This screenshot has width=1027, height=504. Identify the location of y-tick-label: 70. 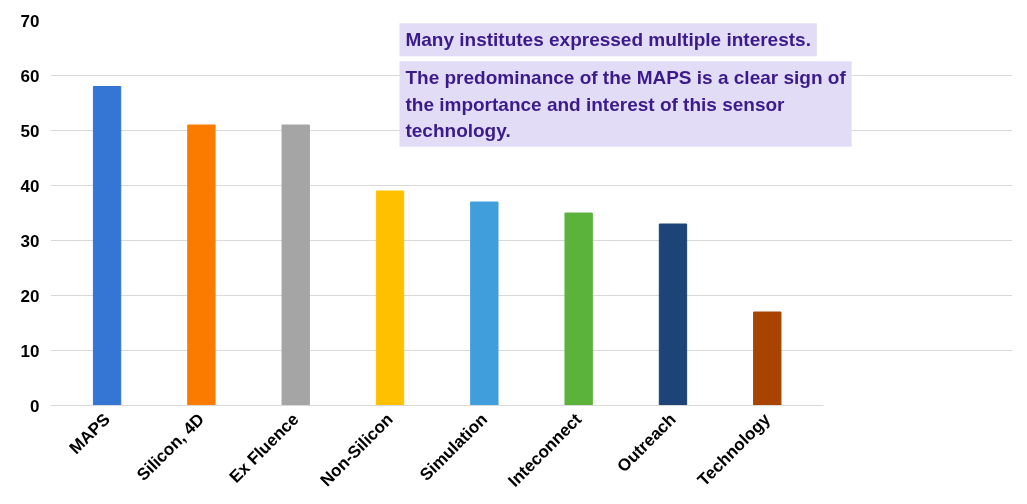
(30, 21).